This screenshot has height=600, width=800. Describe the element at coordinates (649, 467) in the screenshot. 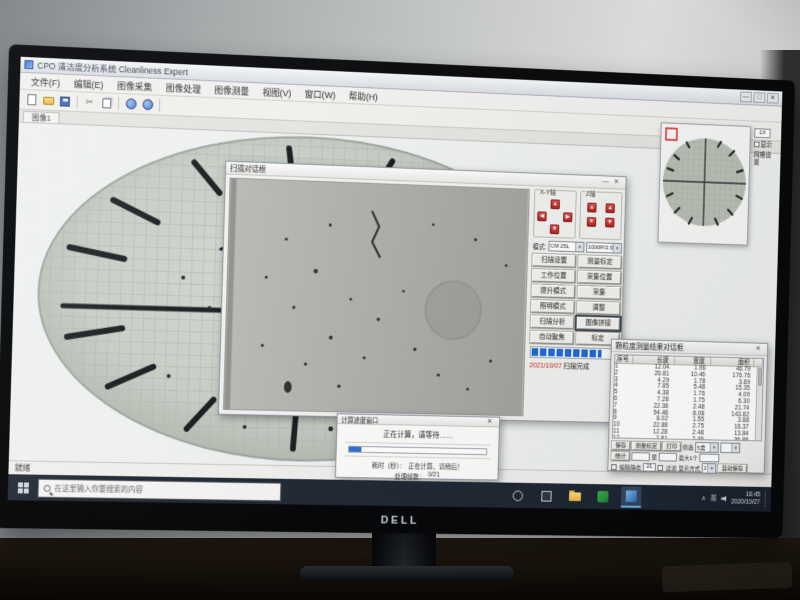

I see `edit-static-field: 21` at that location.